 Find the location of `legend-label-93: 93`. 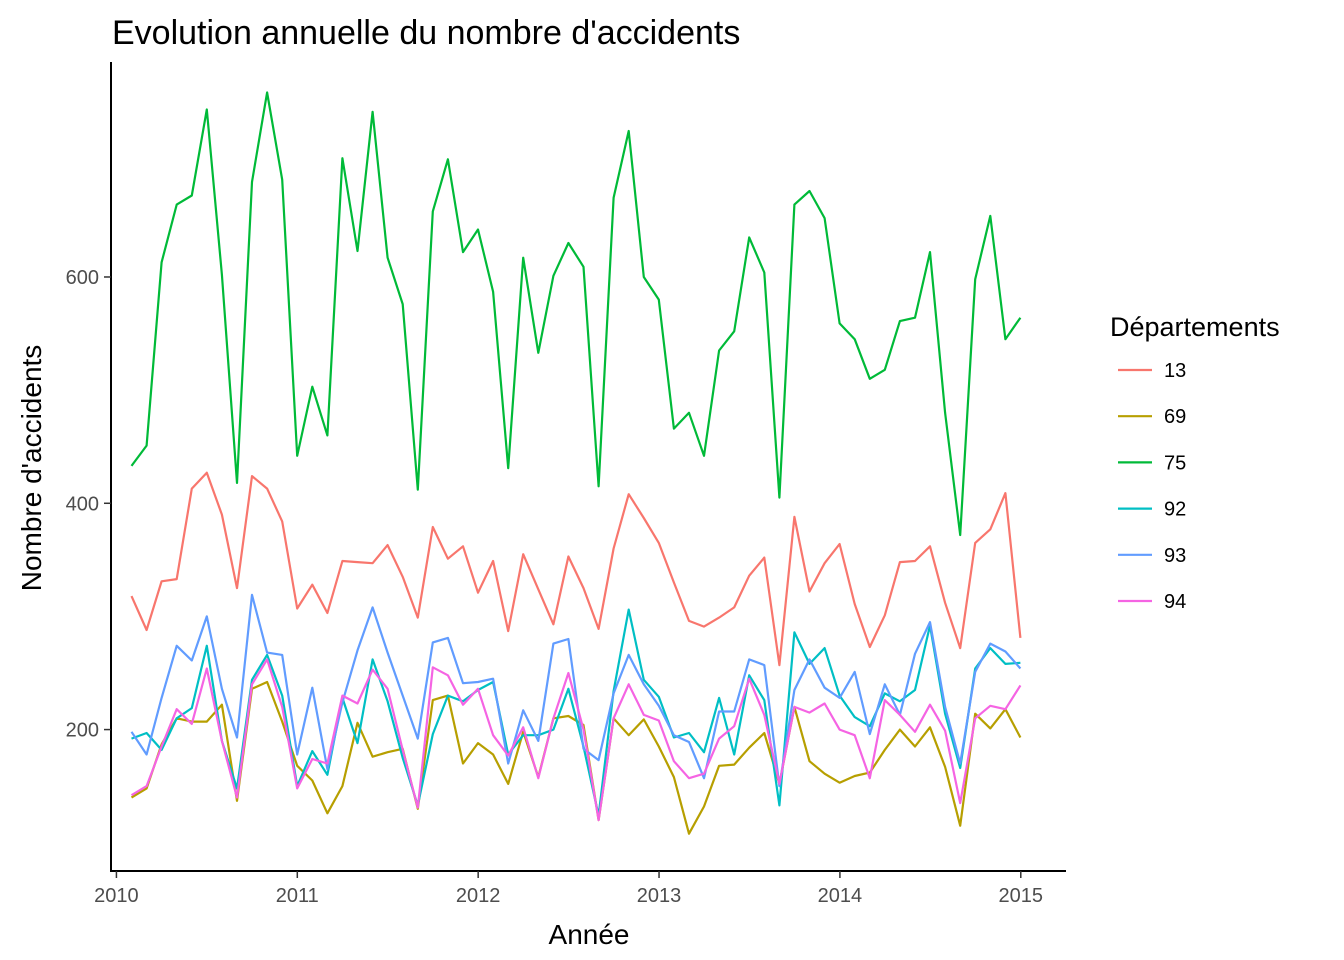

legend-label-93: 93 is located at coordinates (1175, 556).